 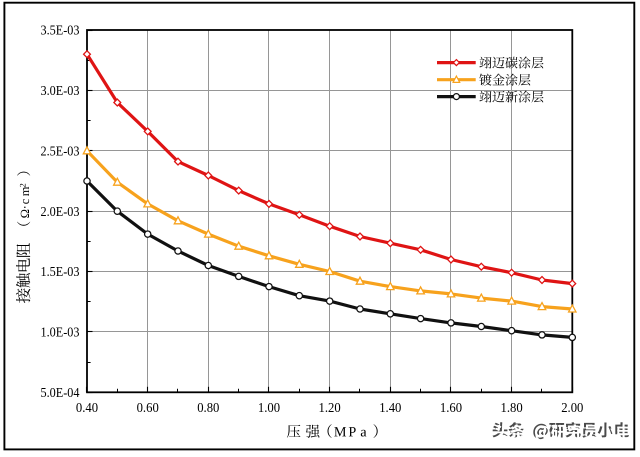 I want to click on svg-text: 0.40, so click(x=87, y=407).